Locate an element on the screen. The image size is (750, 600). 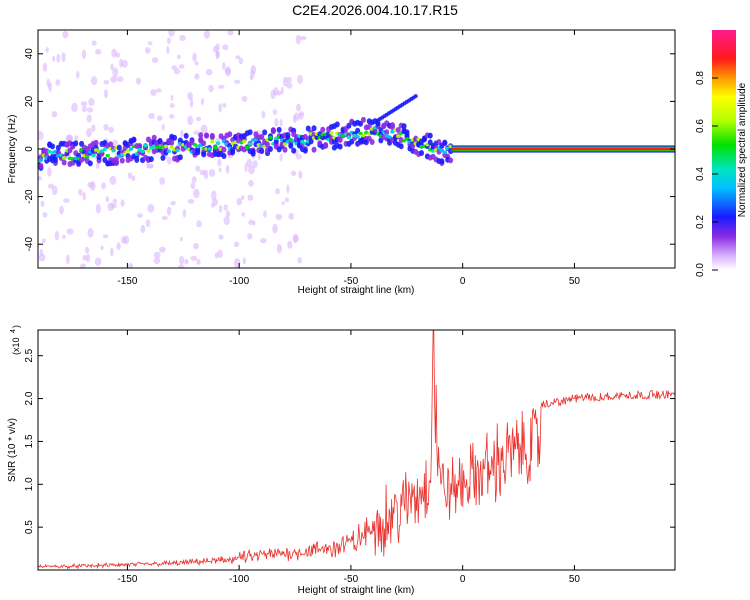
snr-x-tick-label: -50 is located at coordinates (351, 579).